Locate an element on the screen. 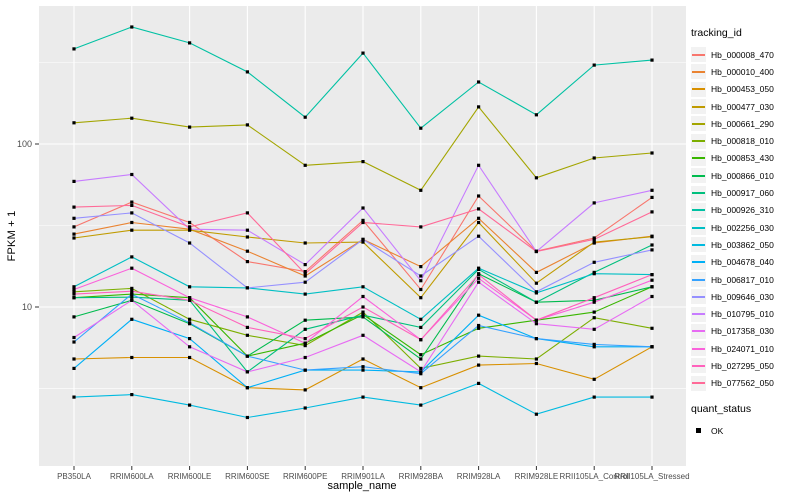 The height and width of the screenshot is (500, 800). legend-entry: Hb_000453_050 is located at coordinates (745, 89).